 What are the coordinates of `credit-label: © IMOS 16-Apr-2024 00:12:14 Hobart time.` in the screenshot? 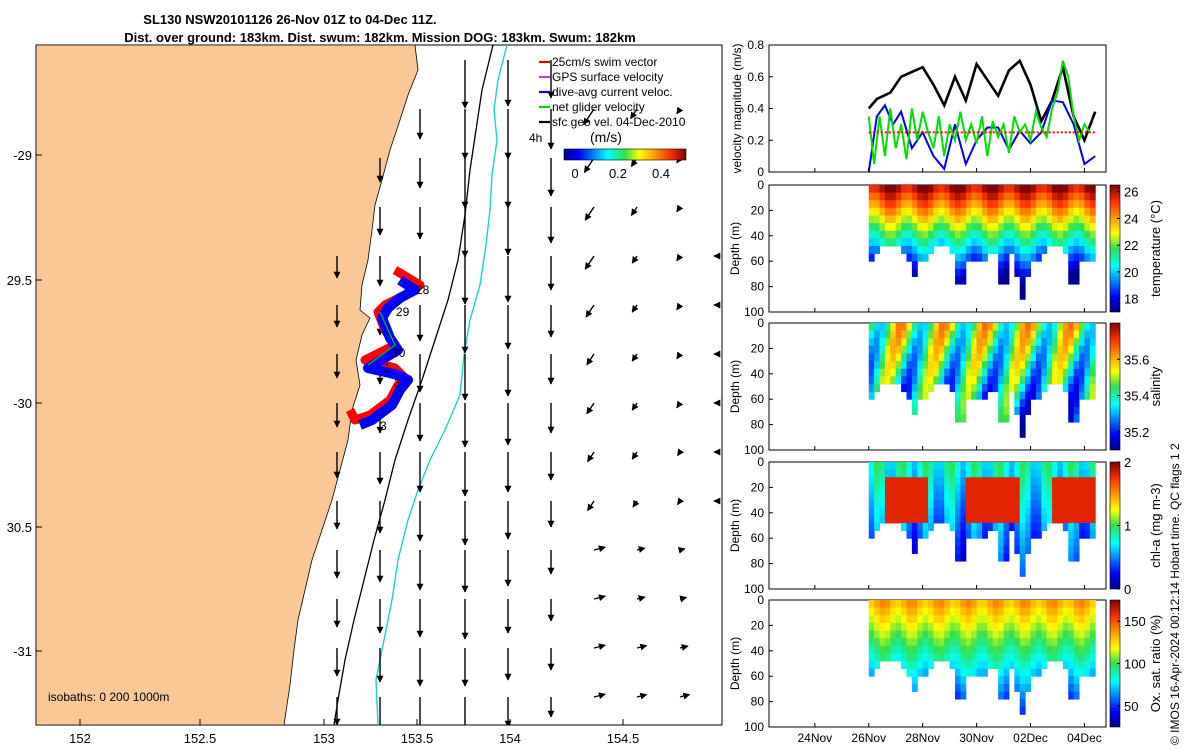 It's located at (1175, 629).